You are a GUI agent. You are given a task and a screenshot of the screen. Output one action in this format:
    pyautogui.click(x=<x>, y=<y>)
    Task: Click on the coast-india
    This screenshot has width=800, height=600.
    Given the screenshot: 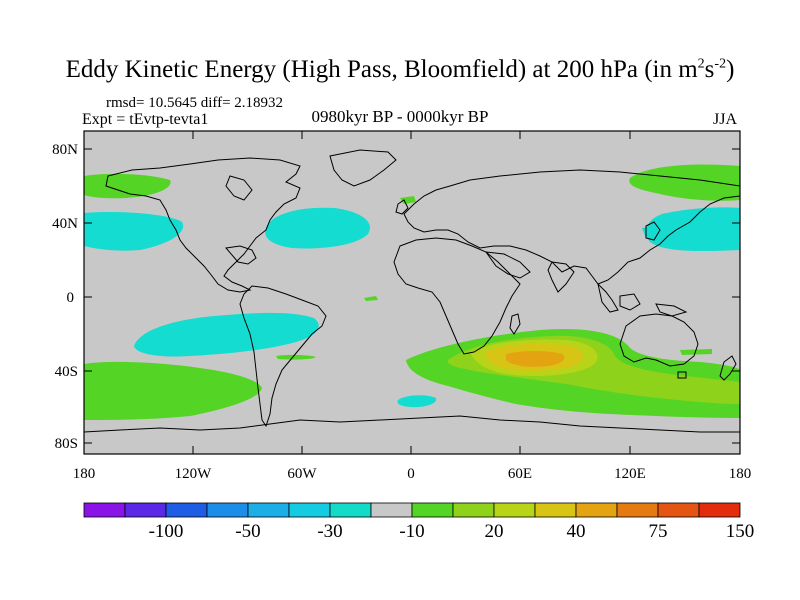 What is the action you would take?
    pyautogui.click(x=561, y=277)
    